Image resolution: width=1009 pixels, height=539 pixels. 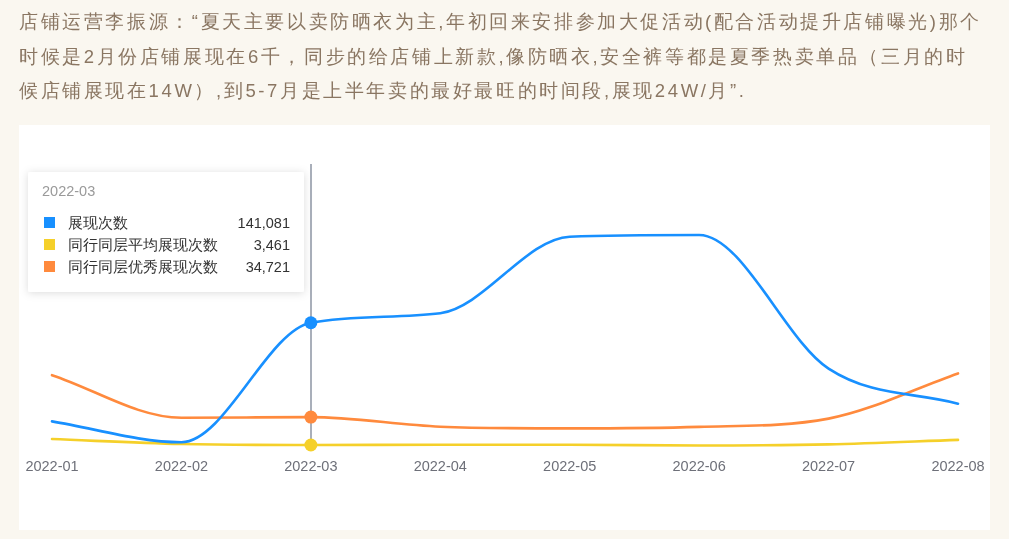 I want to click on x-tick-label: 2022-03, so click(x=311, y=466).